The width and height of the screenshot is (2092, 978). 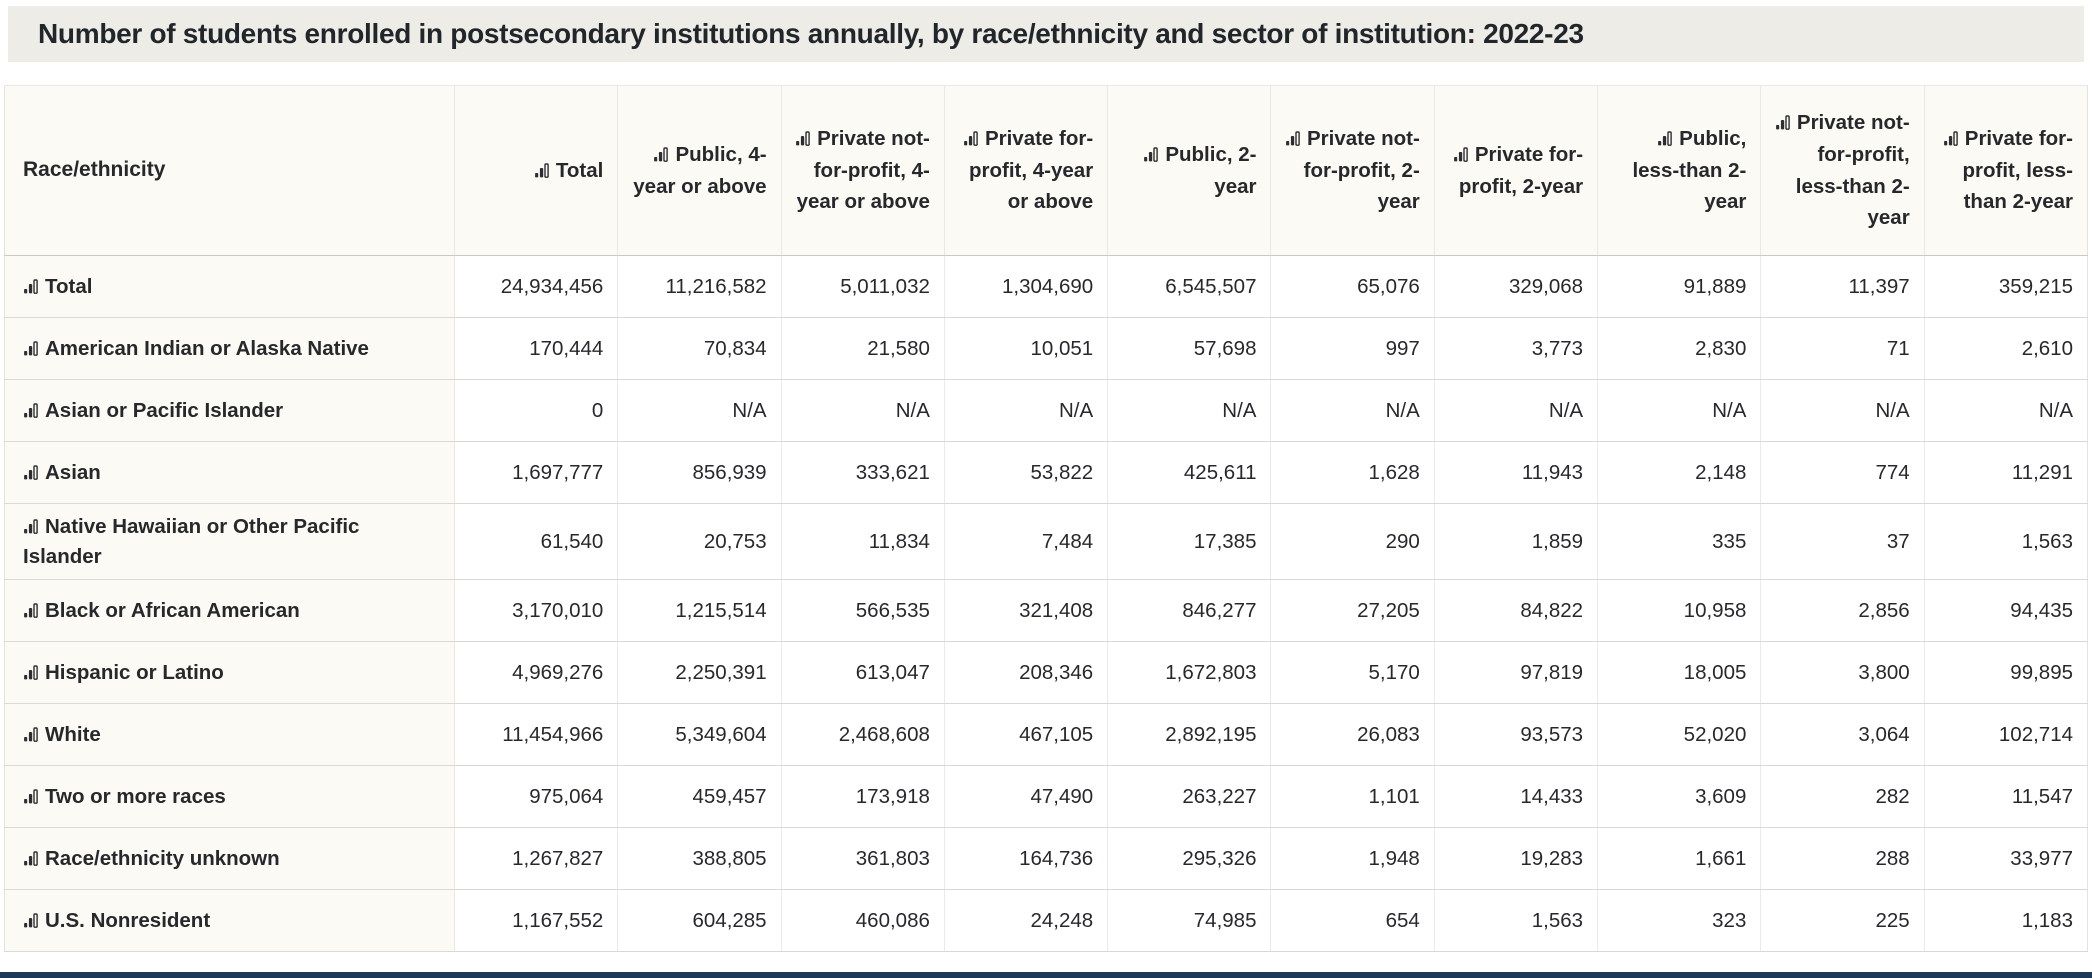 I want to click on cell-value: 173,918, so click(x=863, y=797).